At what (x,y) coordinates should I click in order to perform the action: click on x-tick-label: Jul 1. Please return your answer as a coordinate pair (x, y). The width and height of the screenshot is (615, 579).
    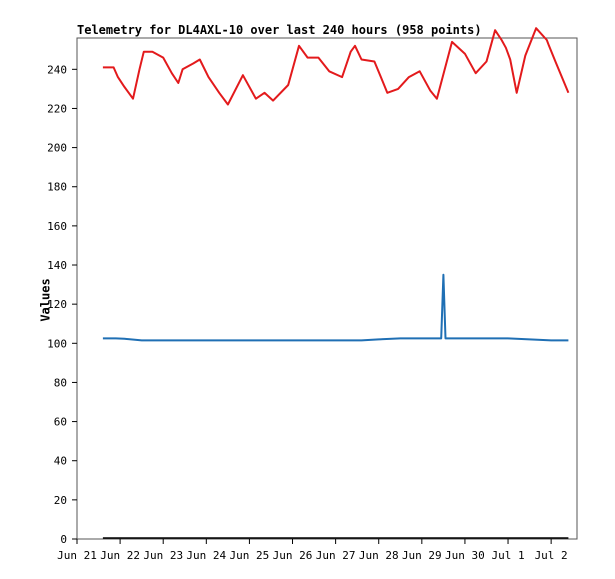
    Looking at the image, I should click on (507, 555).